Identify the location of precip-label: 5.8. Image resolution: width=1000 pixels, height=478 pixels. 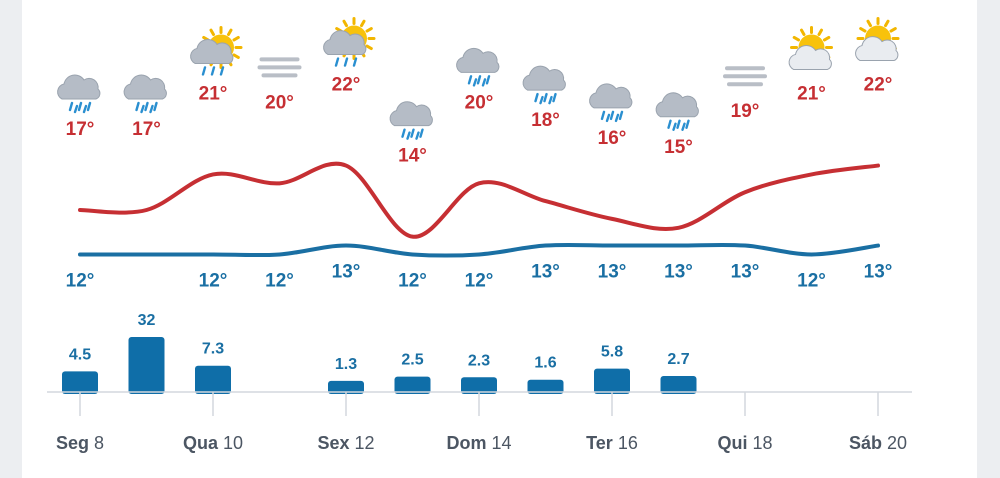
(612, 352).